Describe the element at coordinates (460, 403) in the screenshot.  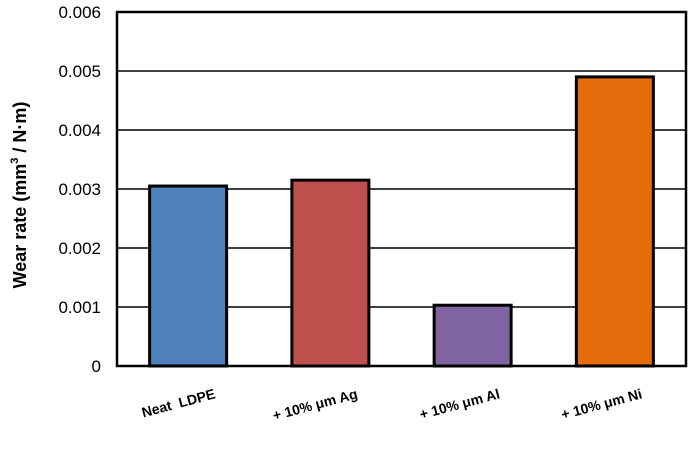
I see `x-category-label: + 10% μm Al` at that location.